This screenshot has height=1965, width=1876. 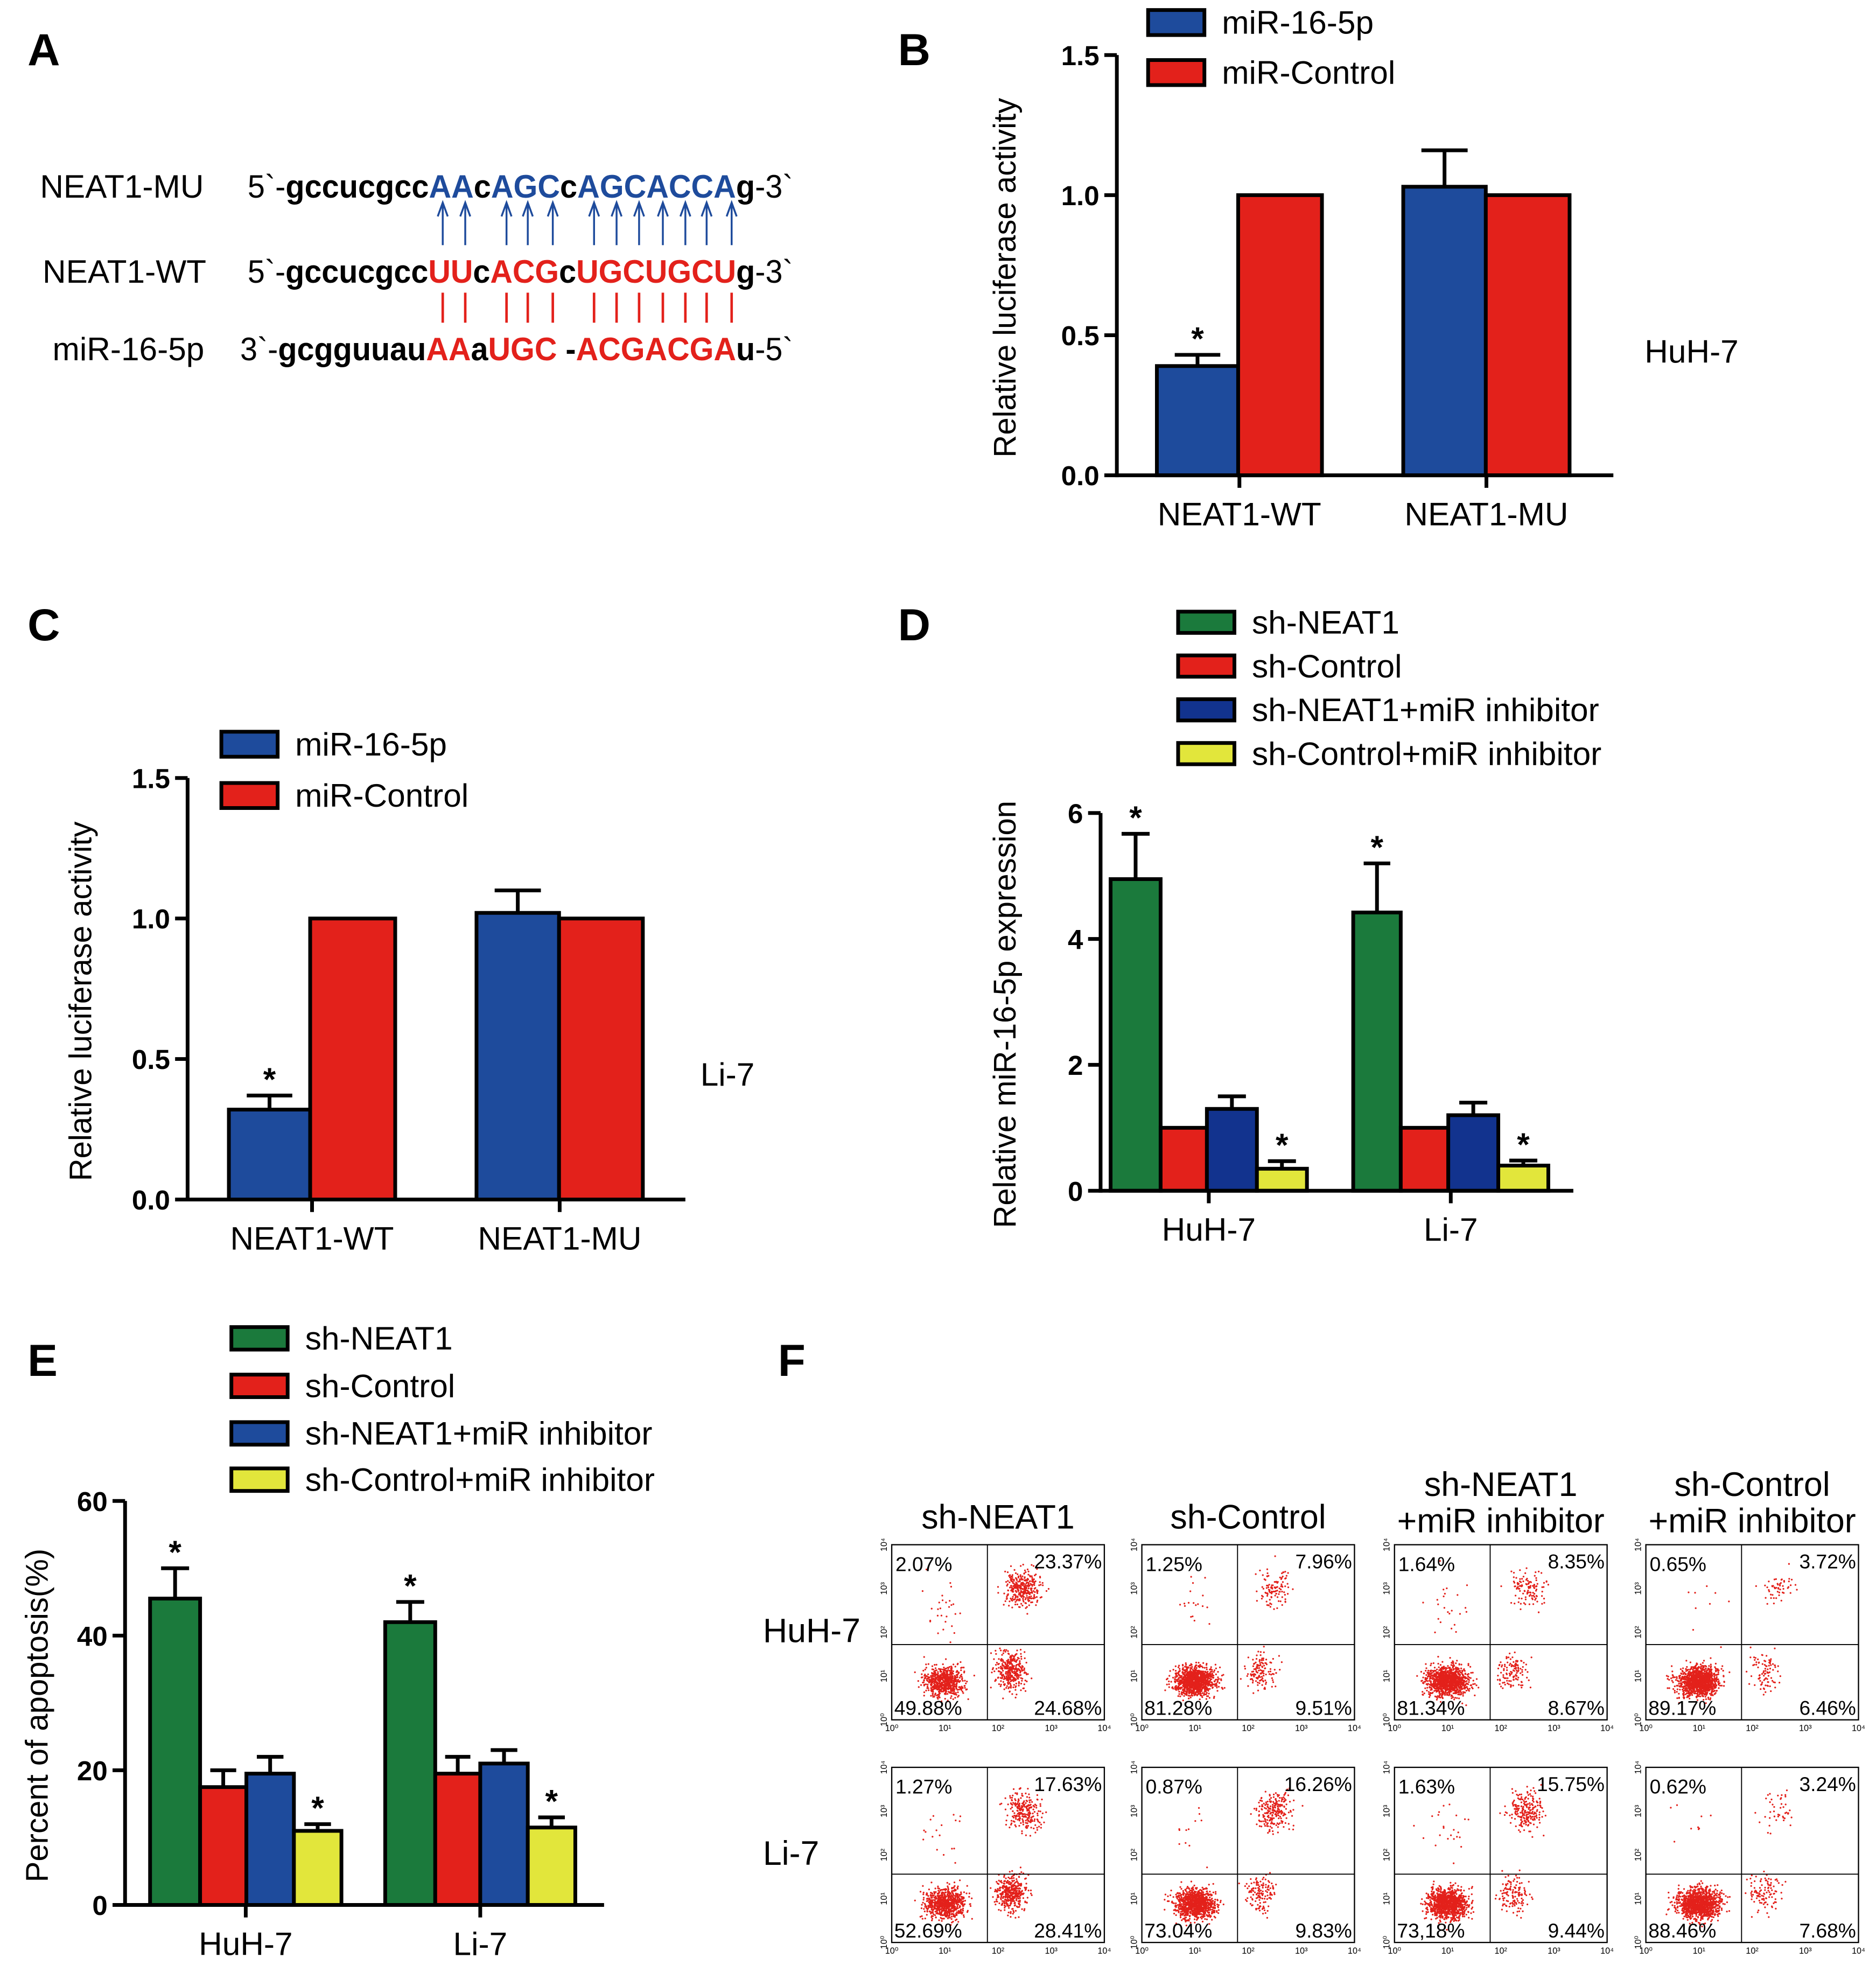 I want to click on legend-label: miR-Control, so click(x=381, y=796).